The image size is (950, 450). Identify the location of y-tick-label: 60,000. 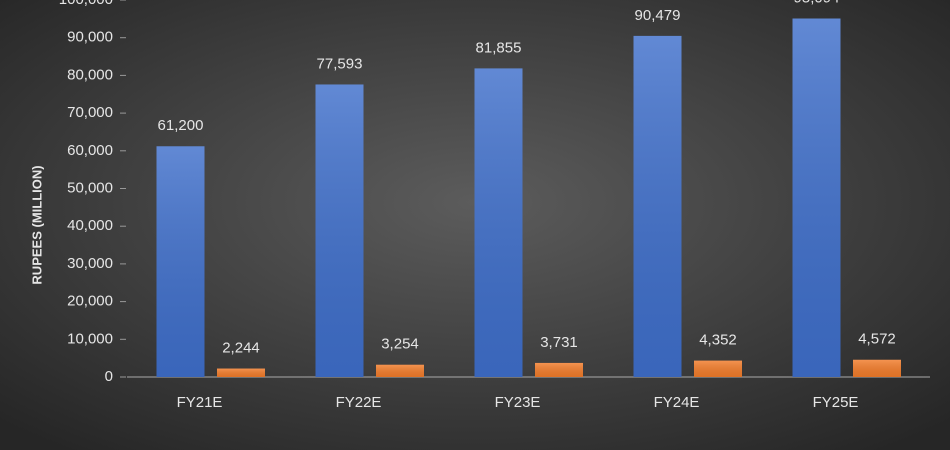
(90, 150).